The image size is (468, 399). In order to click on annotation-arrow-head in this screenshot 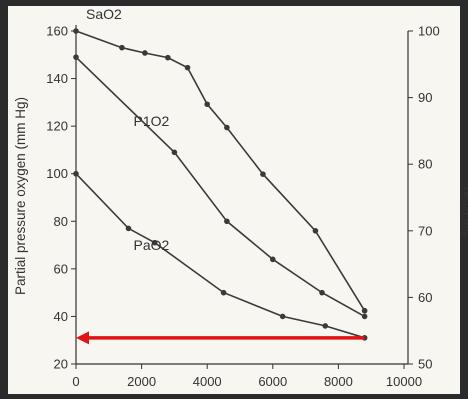, I will do `click(82, 338)`.